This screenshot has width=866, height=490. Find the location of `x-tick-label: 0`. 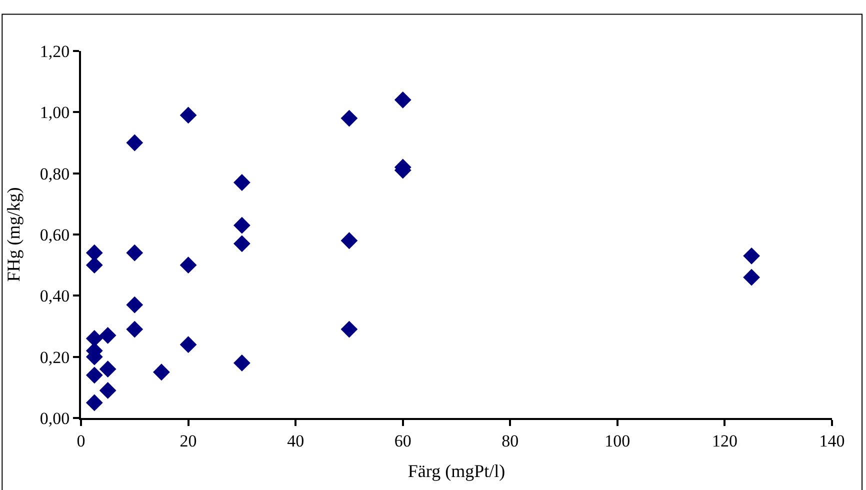

x-tick-label: 0 is located at coordinates (81, 440).